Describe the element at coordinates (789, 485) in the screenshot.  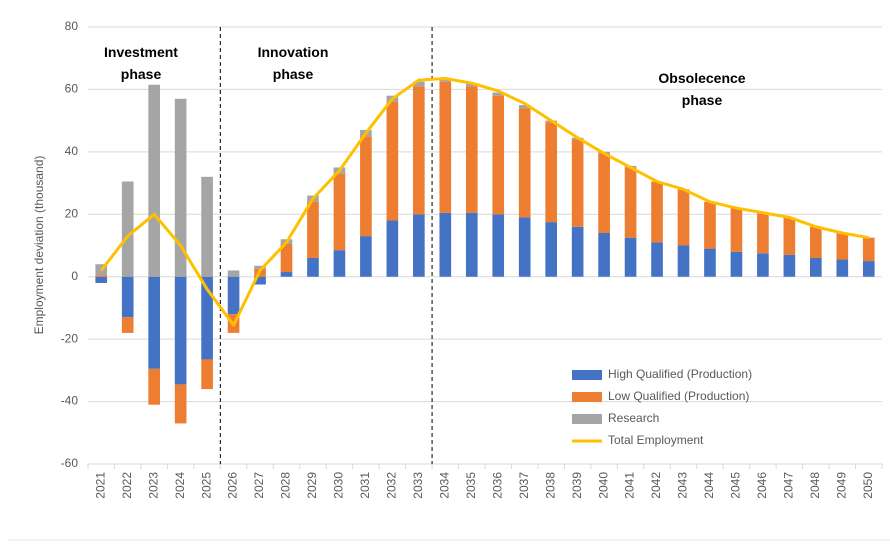
I see `x-tick-label: 2047` at that location.